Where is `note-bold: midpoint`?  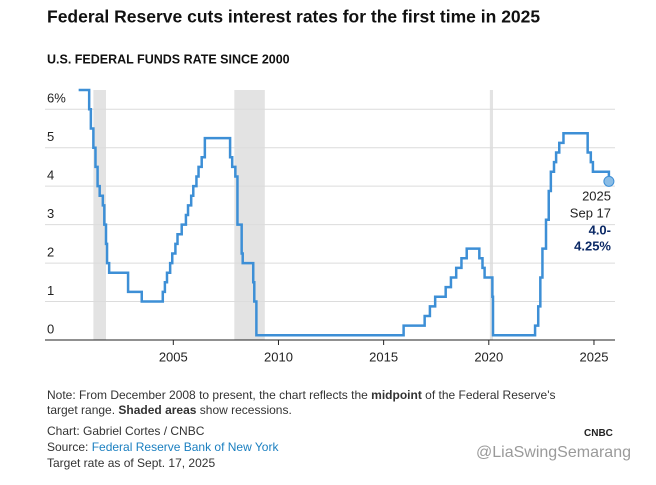 note-bold: midpoint is located at coordinates (396, 395).